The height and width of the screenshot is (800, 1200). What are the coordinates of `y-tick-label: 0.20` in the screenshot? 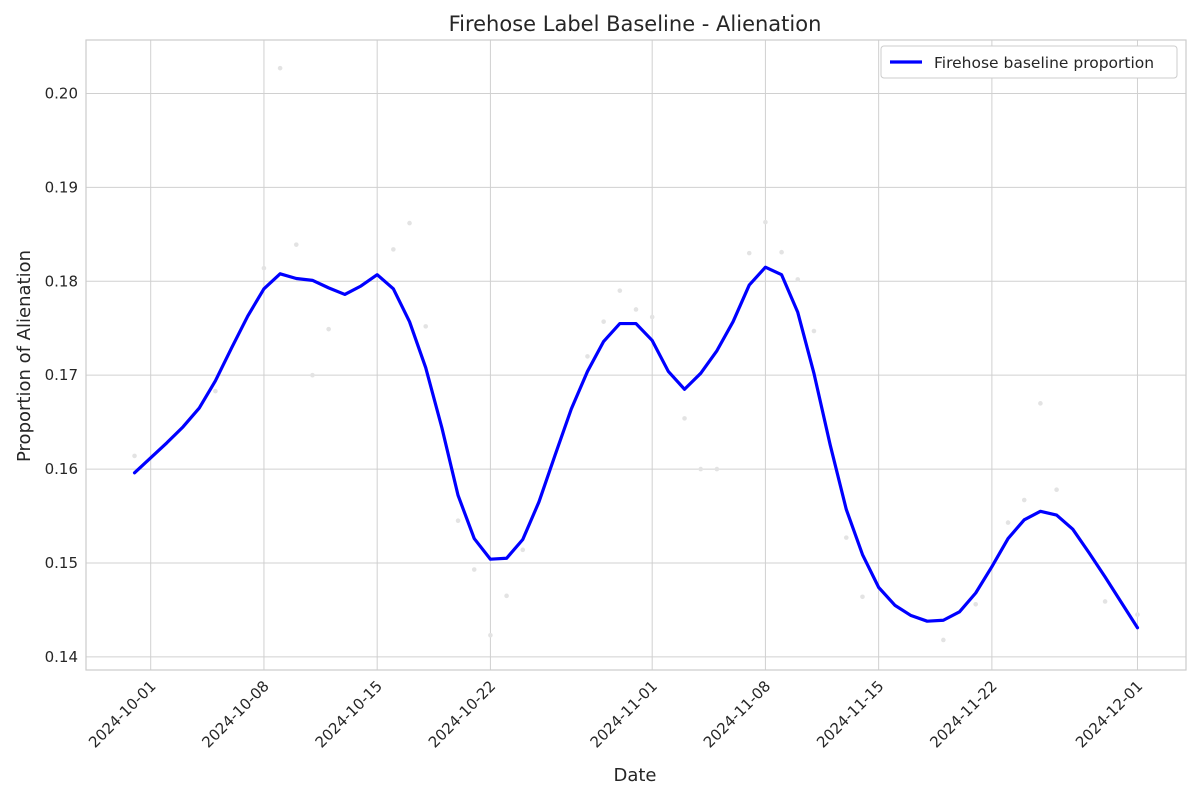 It's located at (61, 94).